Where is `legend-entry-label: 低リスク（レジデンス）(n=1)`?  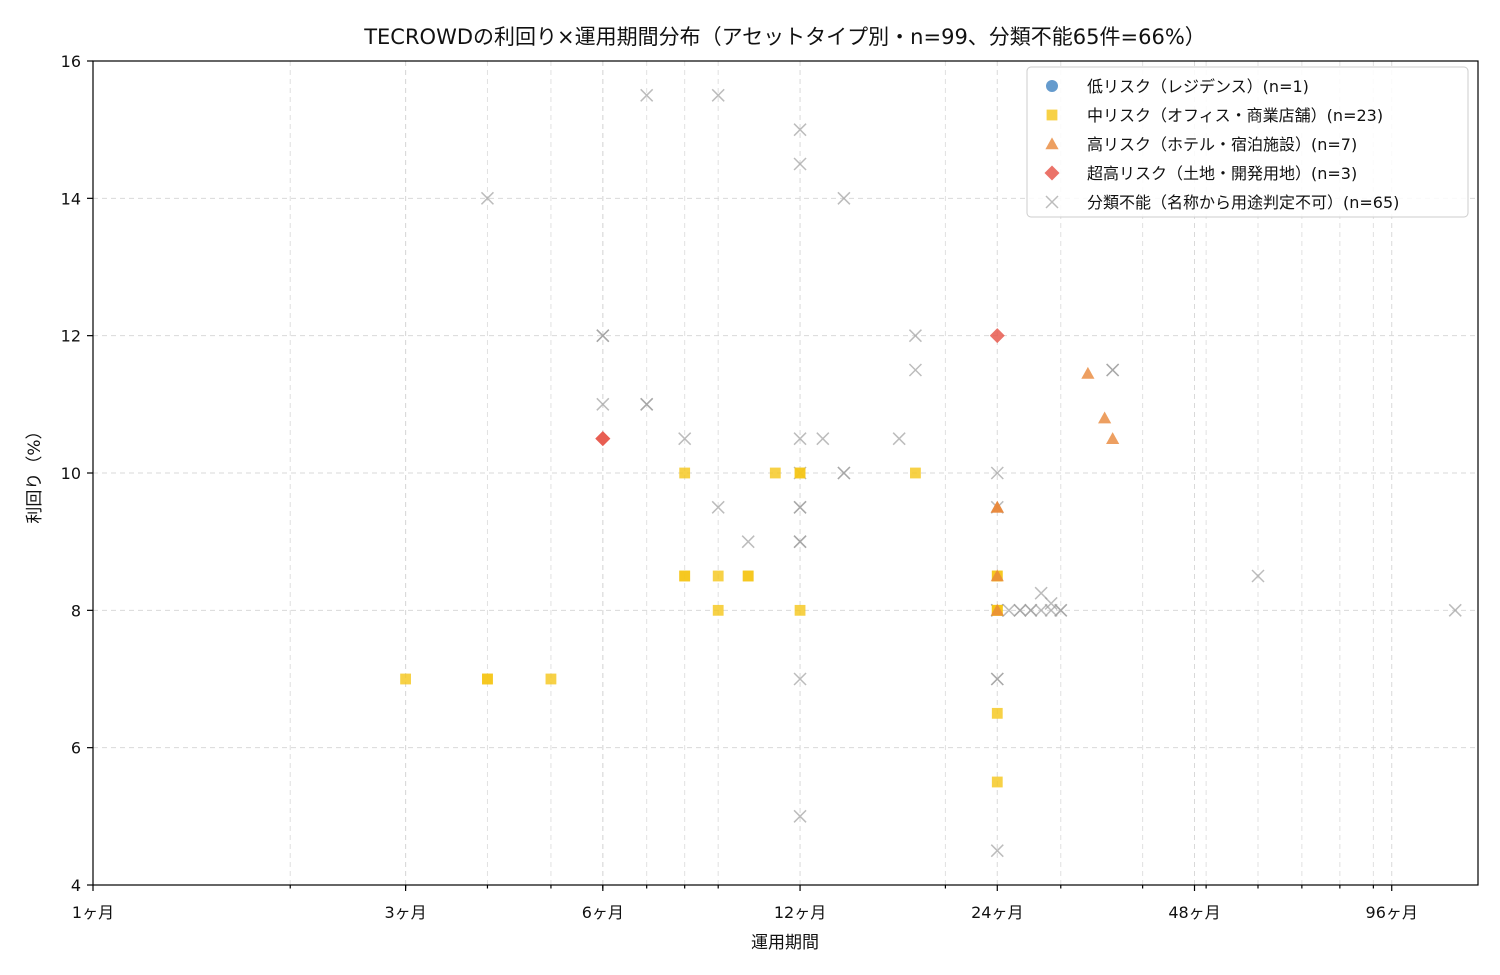 legend-entry-label: 低リスク（レジデンス）(n=1) is located at coordinates (1198, 86).